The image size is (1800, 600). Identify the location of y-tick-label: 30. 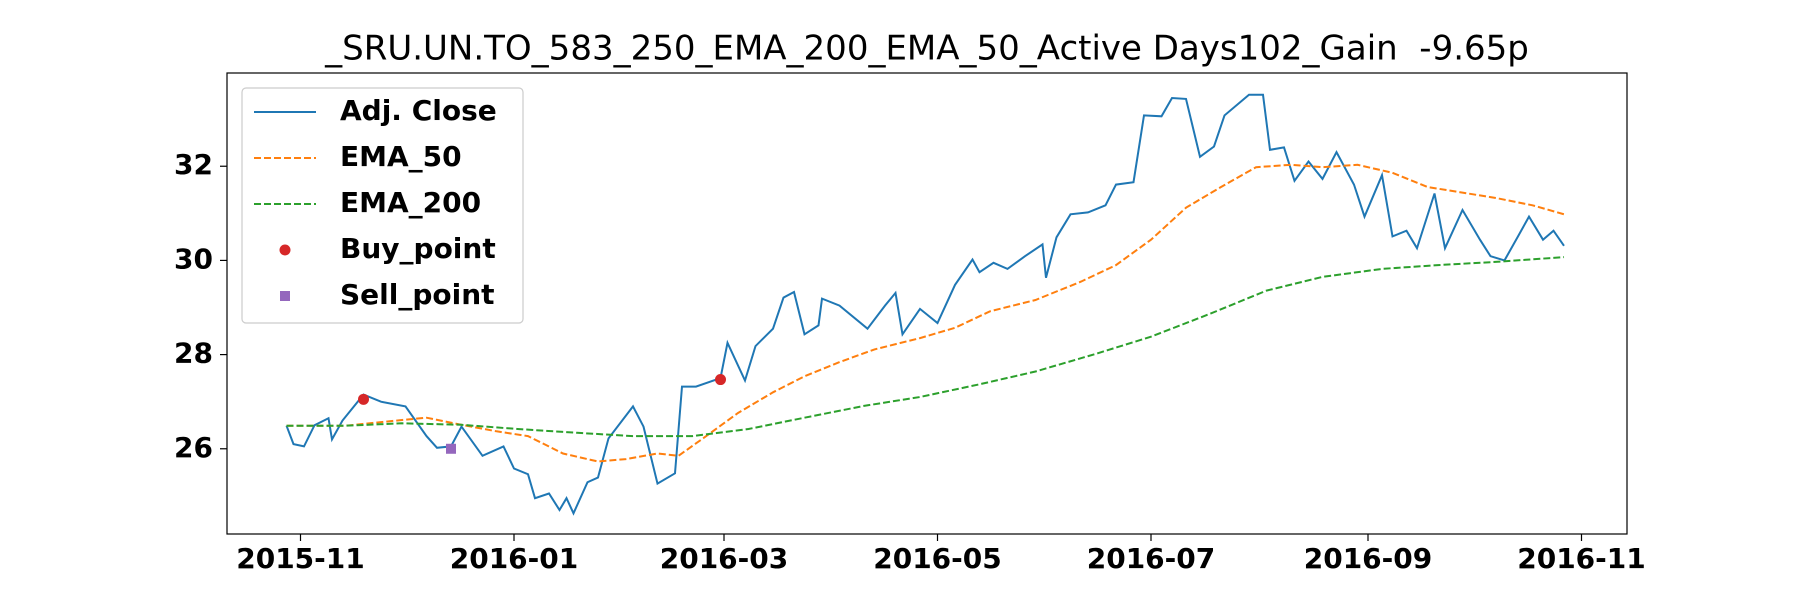
(193, 258).